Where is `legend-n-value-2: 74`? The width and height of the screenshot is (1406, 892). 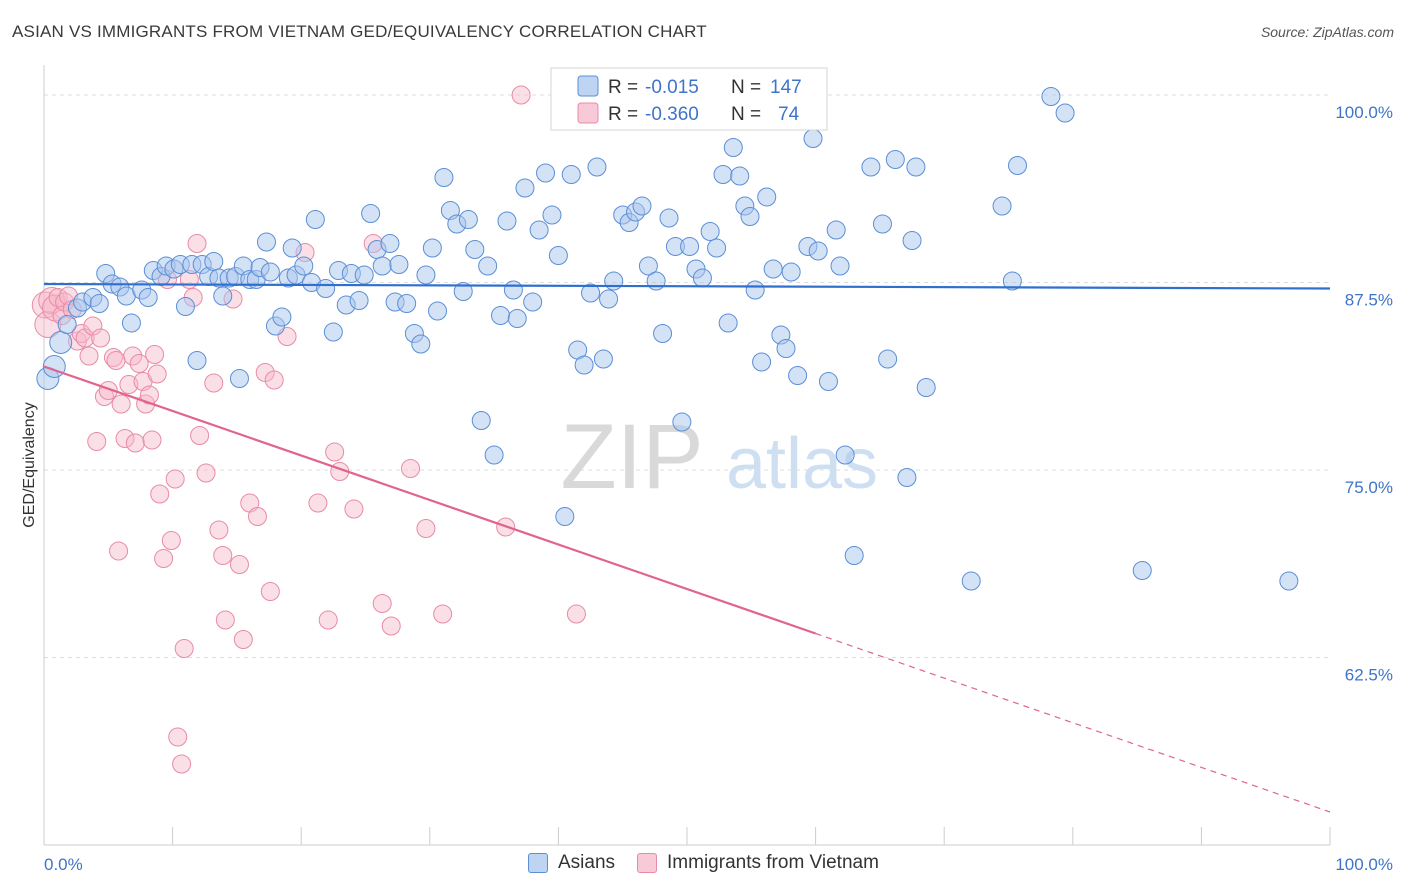
legend-n-value-2: 74 is located at coordinates (789, 114).